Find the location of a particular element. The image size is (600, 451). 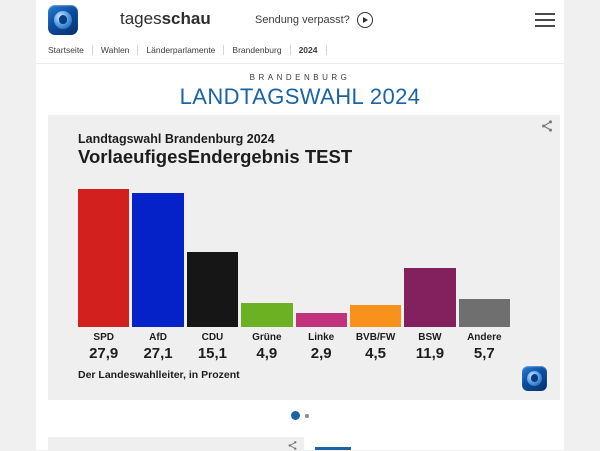

value-label: 5,7 is located at coordinates (484, 353).